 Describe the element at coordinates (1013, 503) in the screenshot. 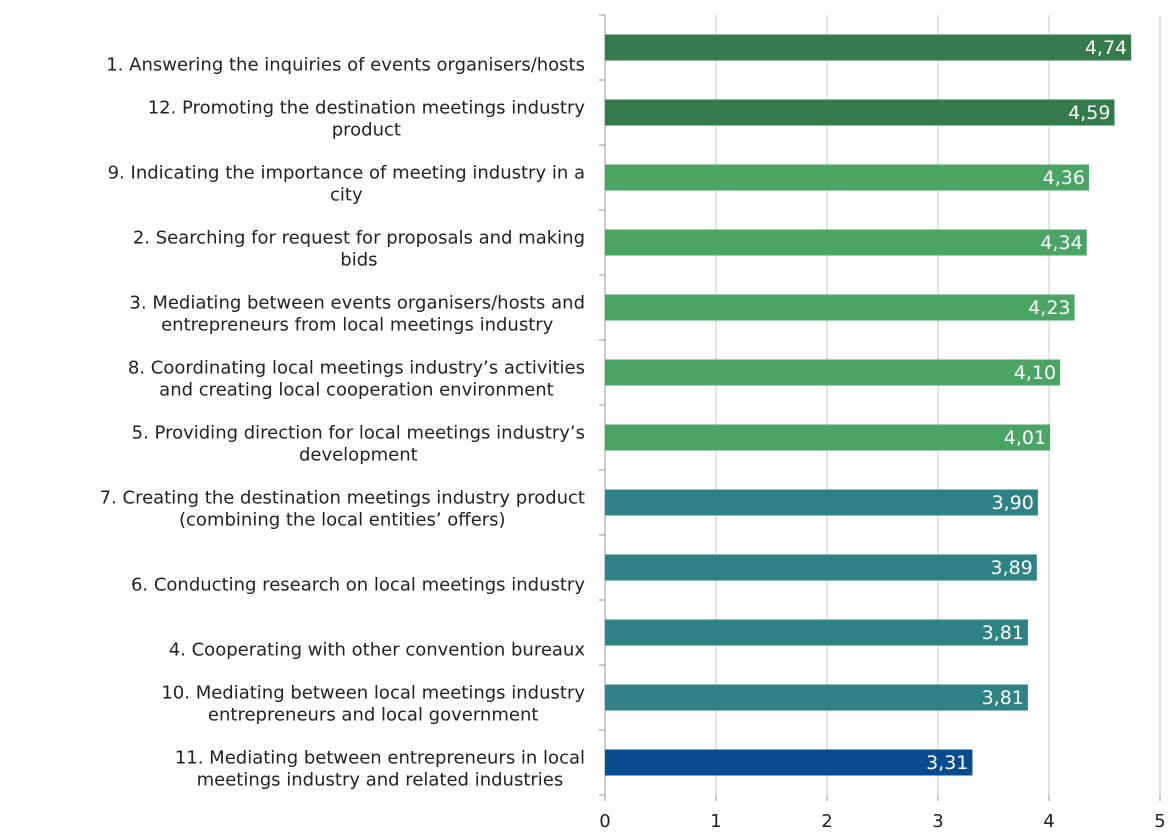

I see `value-label: 3,90` at that location.